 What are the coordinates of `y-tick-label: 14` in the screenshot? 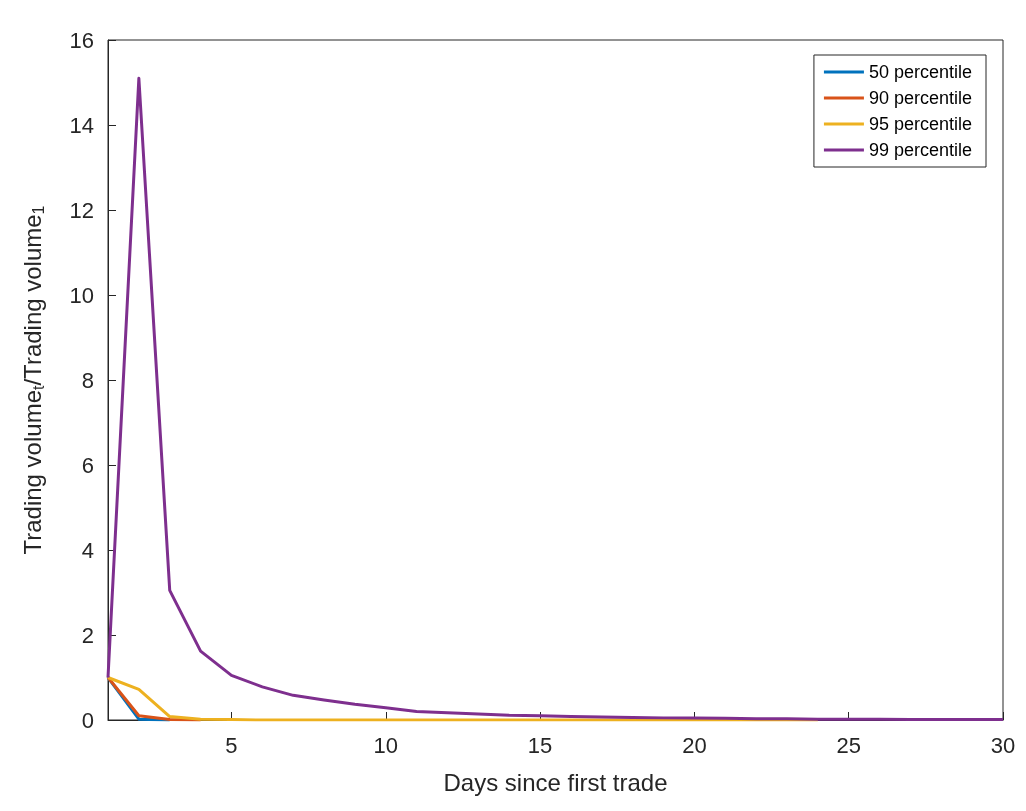 It's located at (81, 125).